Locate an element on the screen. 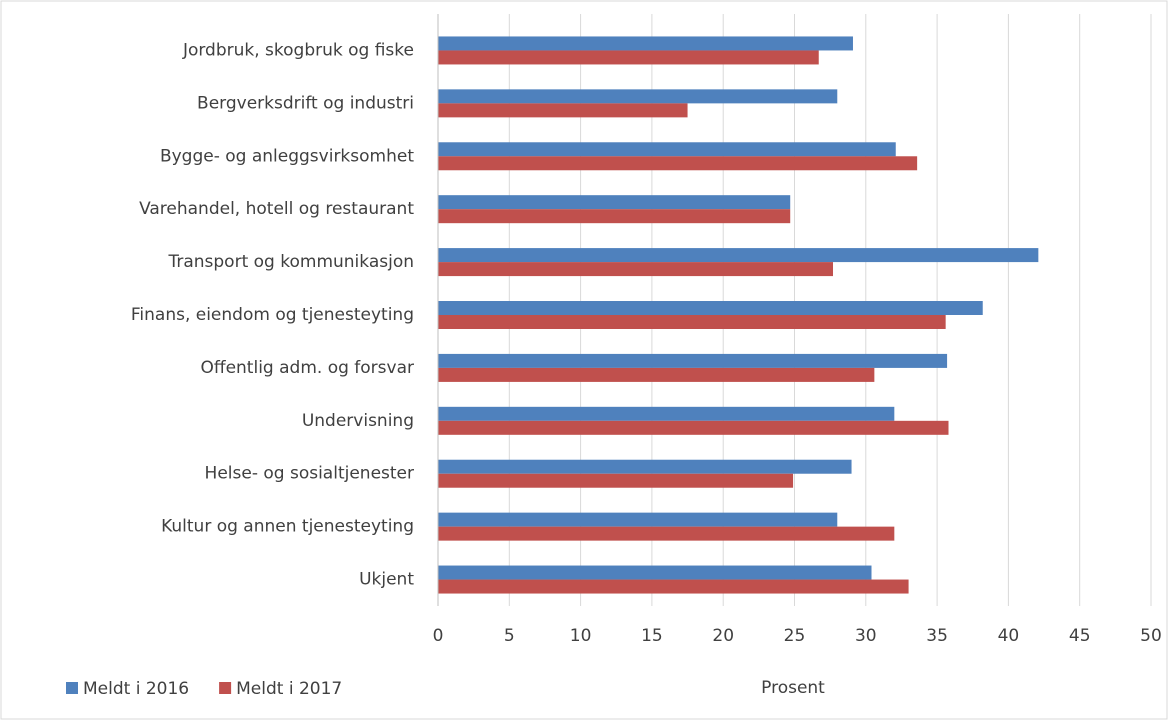 The height and width of the screenshot is (724, 1168). x-tick-label: 35 is located at coordinates (937, 636).